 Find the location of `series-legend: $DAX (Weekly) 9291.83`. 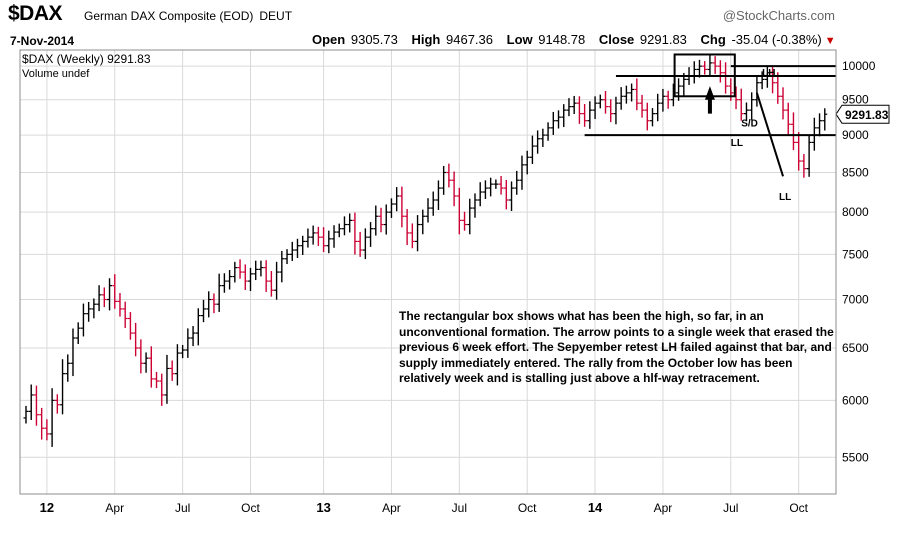

series-legend: $DAX (Weekly) 9291.83 is located at coordinates (86, 59).